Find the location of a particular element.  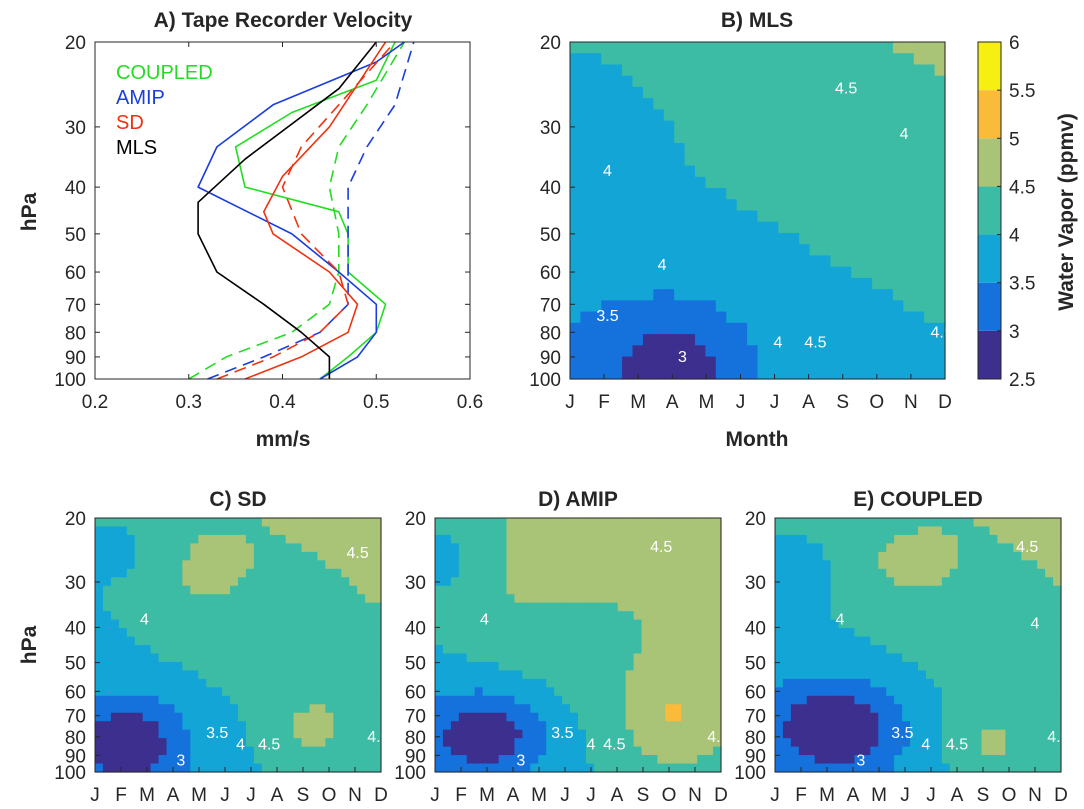

x-tick-label: J is located at coordinates (591, 795).